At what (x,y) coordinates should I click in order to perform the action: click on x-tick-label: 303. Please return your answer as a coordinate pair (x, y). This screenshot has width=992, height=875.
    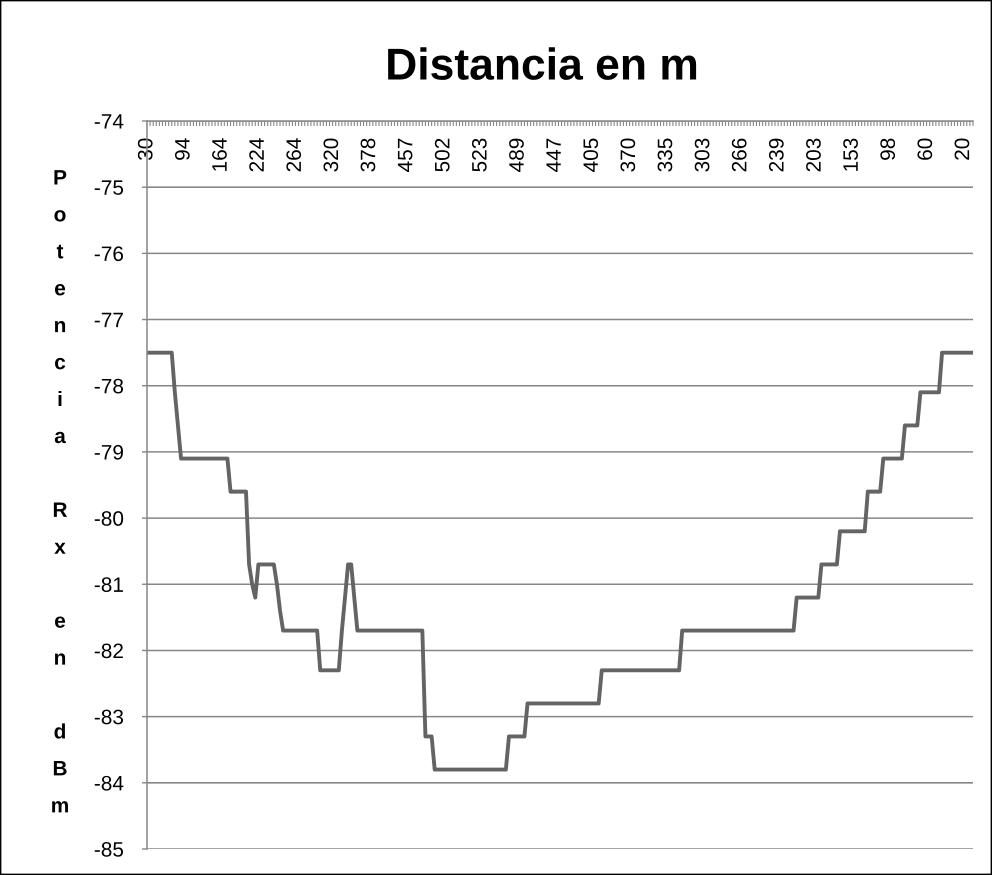
    Looking at the image, I should click on (702, 155).